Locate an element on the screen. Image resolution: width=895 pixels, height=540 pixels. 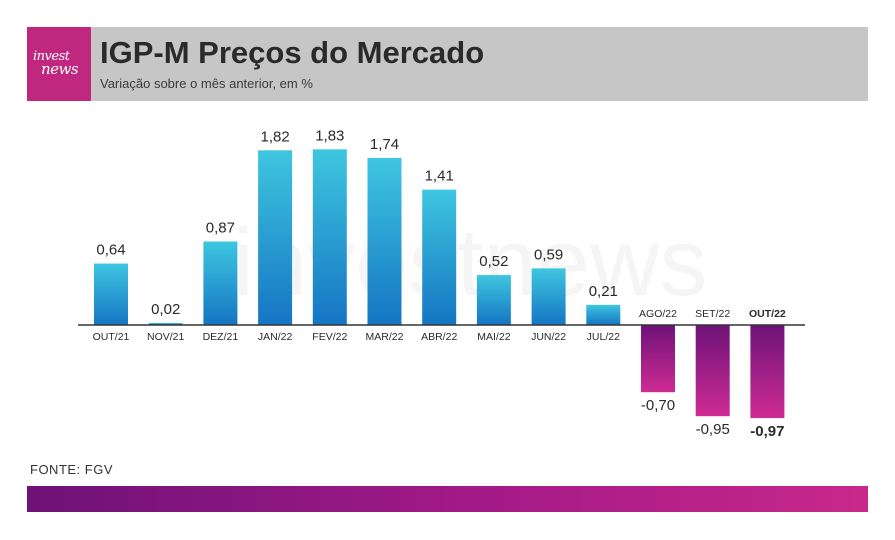
category-label-mar-22: MAR/22 is located at coordinates (385, 337).